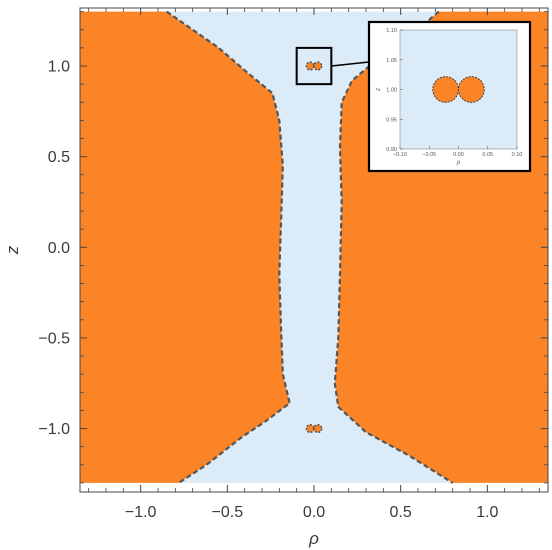  I want to click on y-tick-label: −1.0, so click(54, 429).